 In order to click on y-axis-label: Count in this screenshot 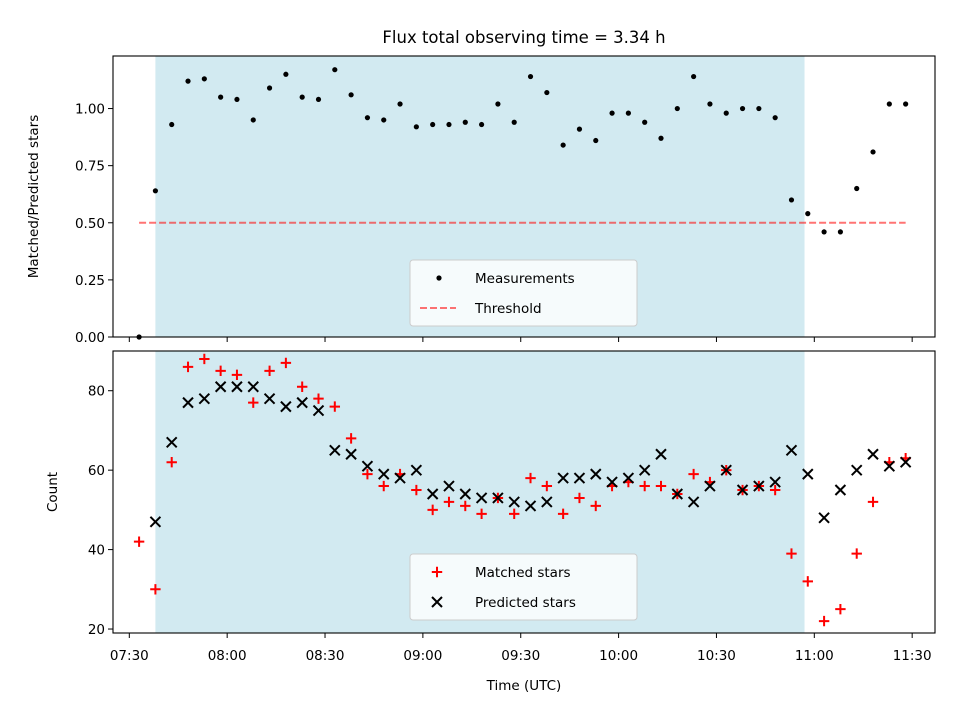, I will do `click(53, 492)`.